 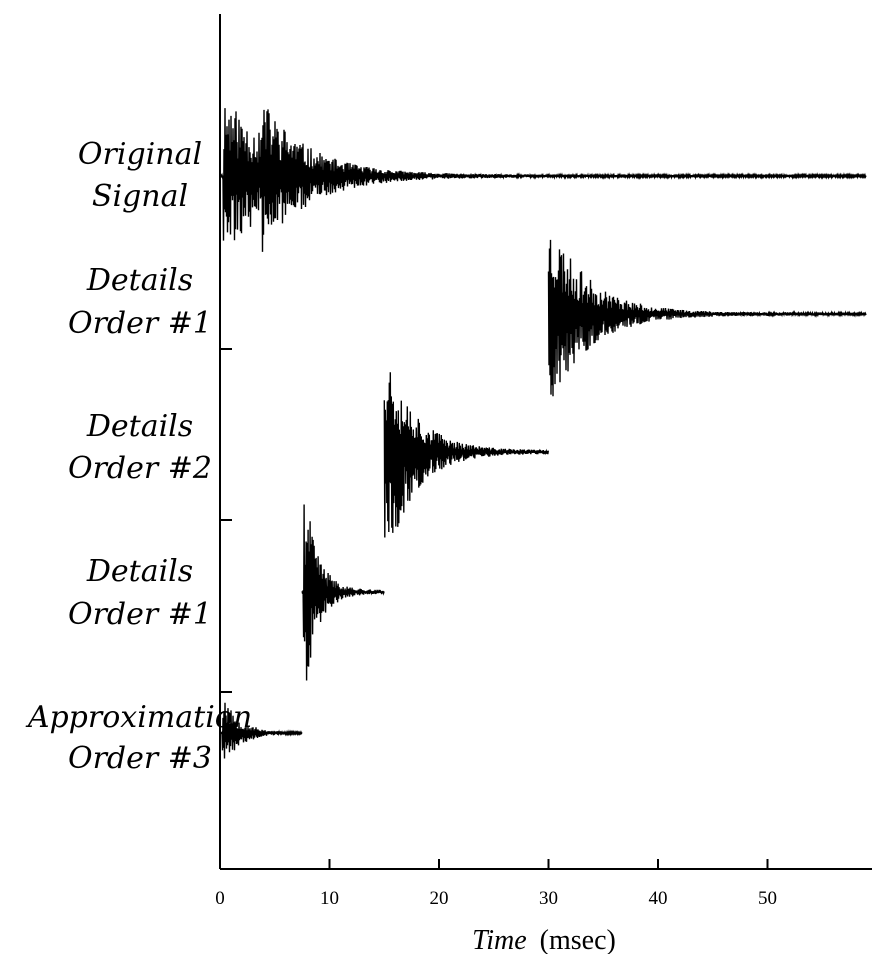 What do you see at coordinates (578, 939) in the screenshot?
I see `x-axis-title-unit: (msec)` at bounding box center [578, 939].